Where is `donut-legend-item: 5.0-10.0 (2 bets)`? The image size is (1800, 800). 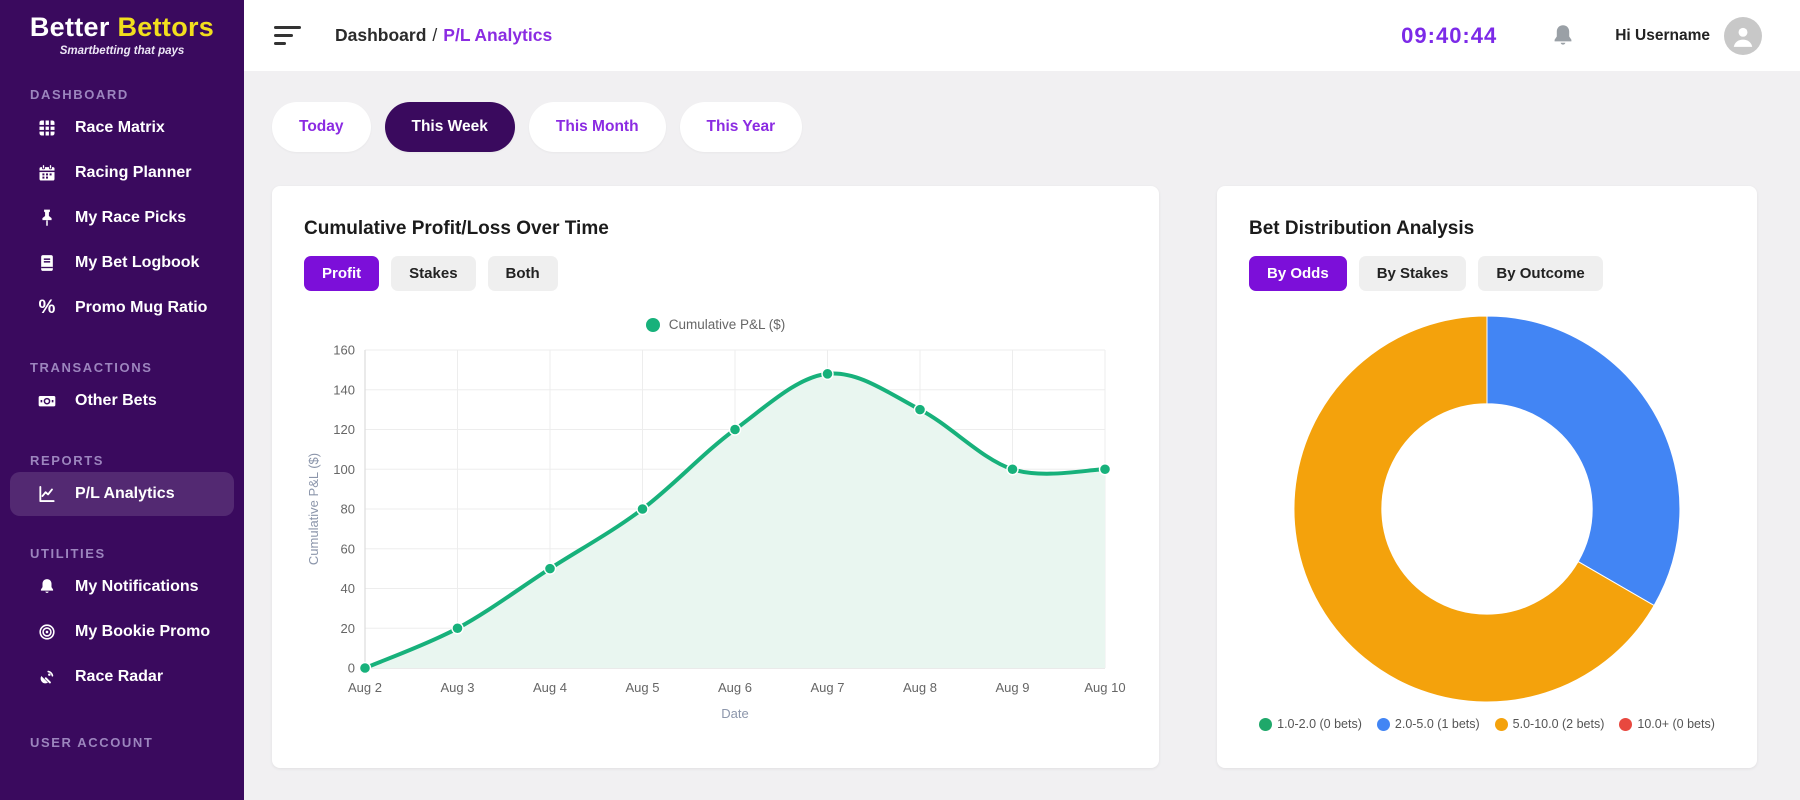
donut-legend-item: 5.0-10.0 (2 bets) is located at coordinates (1549, 724).